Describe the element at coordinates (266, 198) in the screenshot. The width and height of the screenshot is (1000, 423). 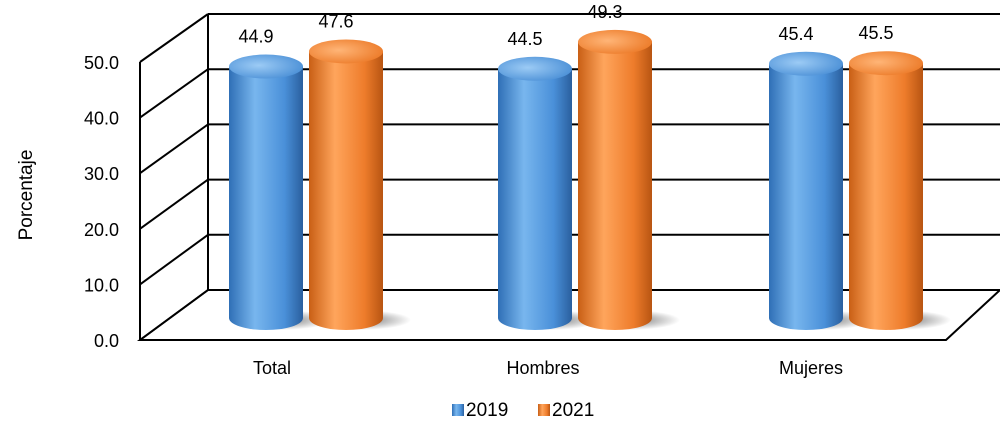
I see `bar-2019-total` at that location.